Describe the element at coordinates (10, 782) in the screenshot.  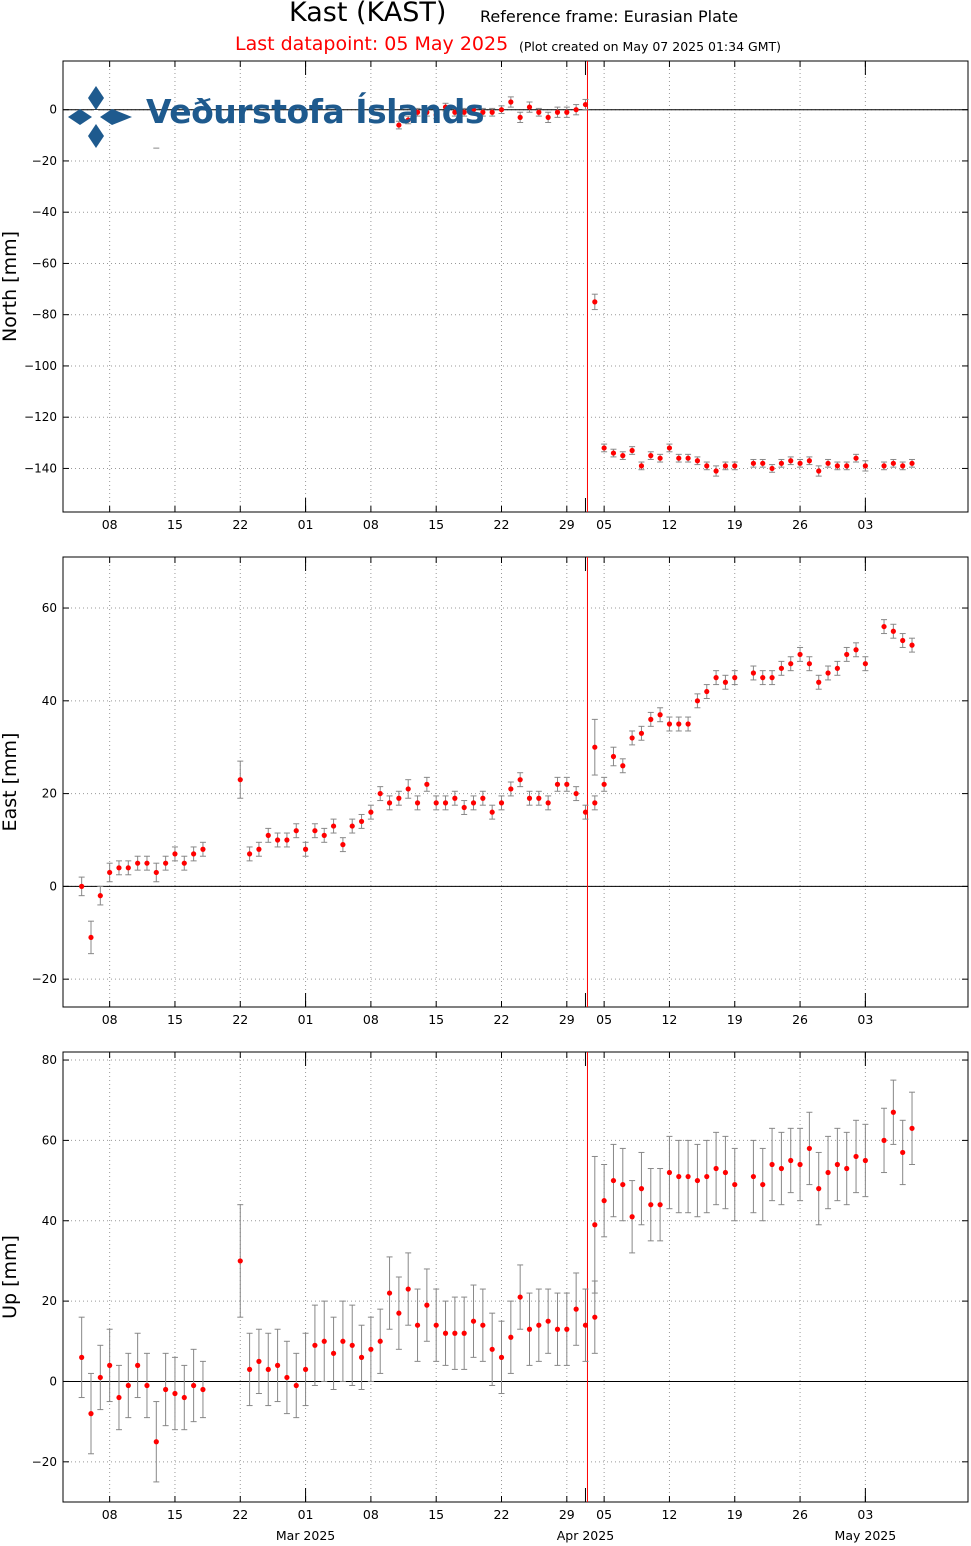
I see `panel2-y-axis-label: East [mm]` at that location.